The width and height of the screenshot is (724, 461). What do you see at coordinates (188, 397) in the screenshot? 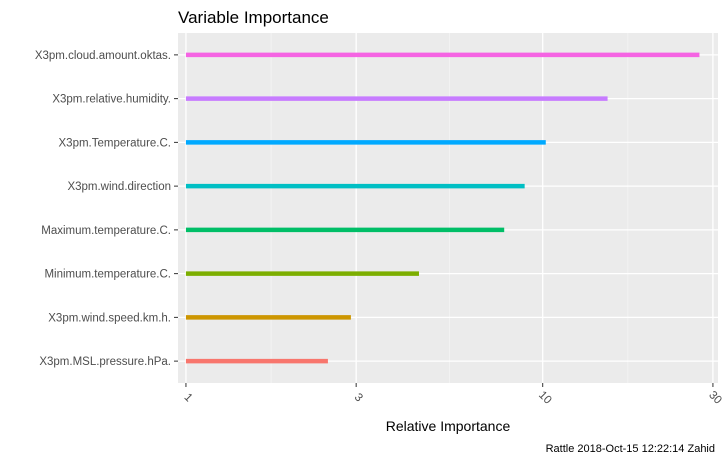
I see `x-tick-label: 1` at bounding box center [188, 397].